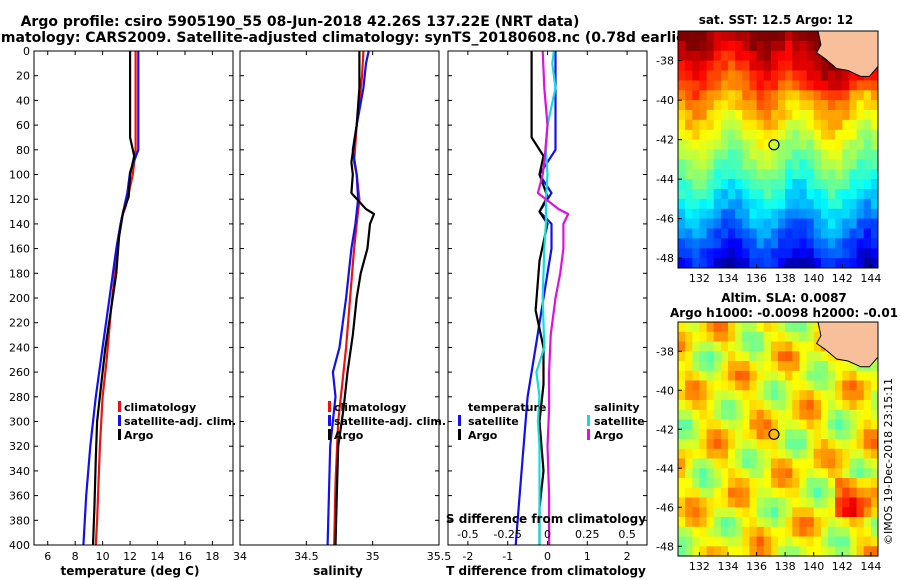 Image resolution: width=900 pixels, height=580 pixels. Describe the element at coordinates (609, 435) in the screenshot. I see `legend-label-s-argo: Argo` at that location.